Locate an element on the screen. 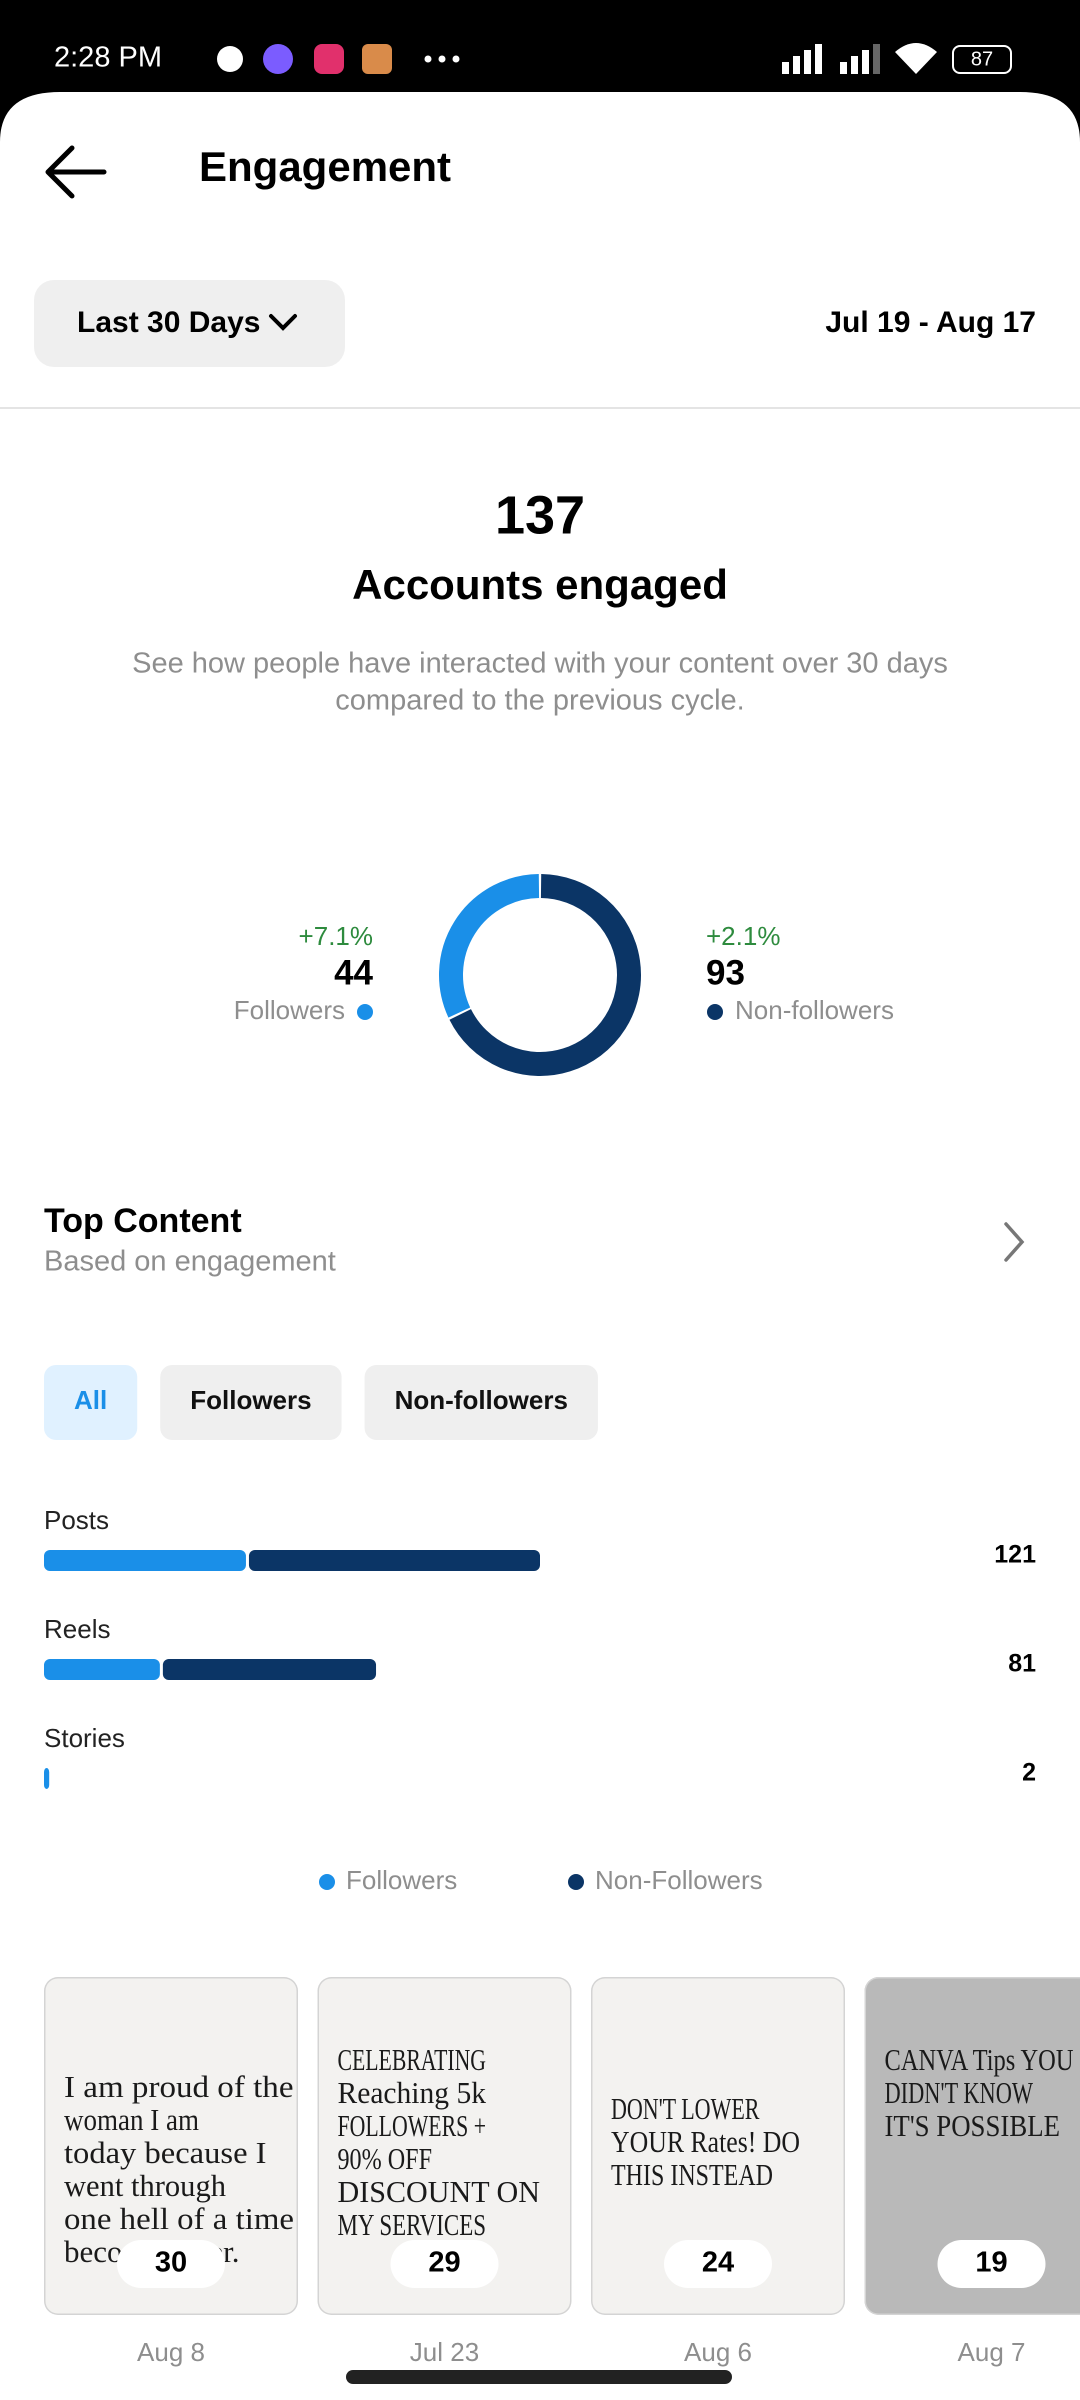 This screenshot has width=1080, height=2400. count-value: 29 is located at coordinates (444, 2263).